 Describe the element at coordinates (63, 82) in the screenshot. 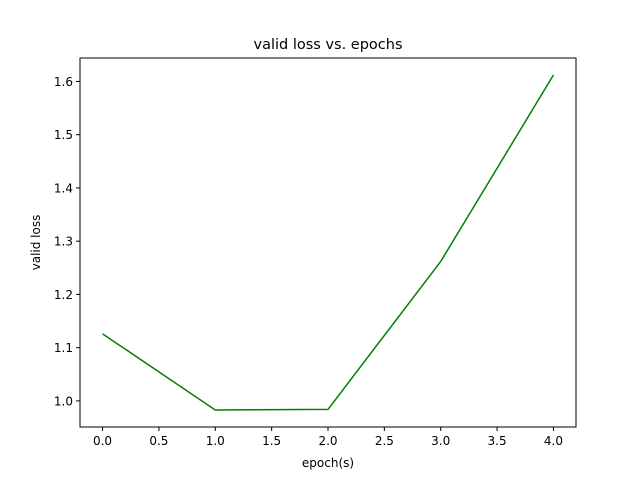

I see `y-tick-label: 1.6` at that location.